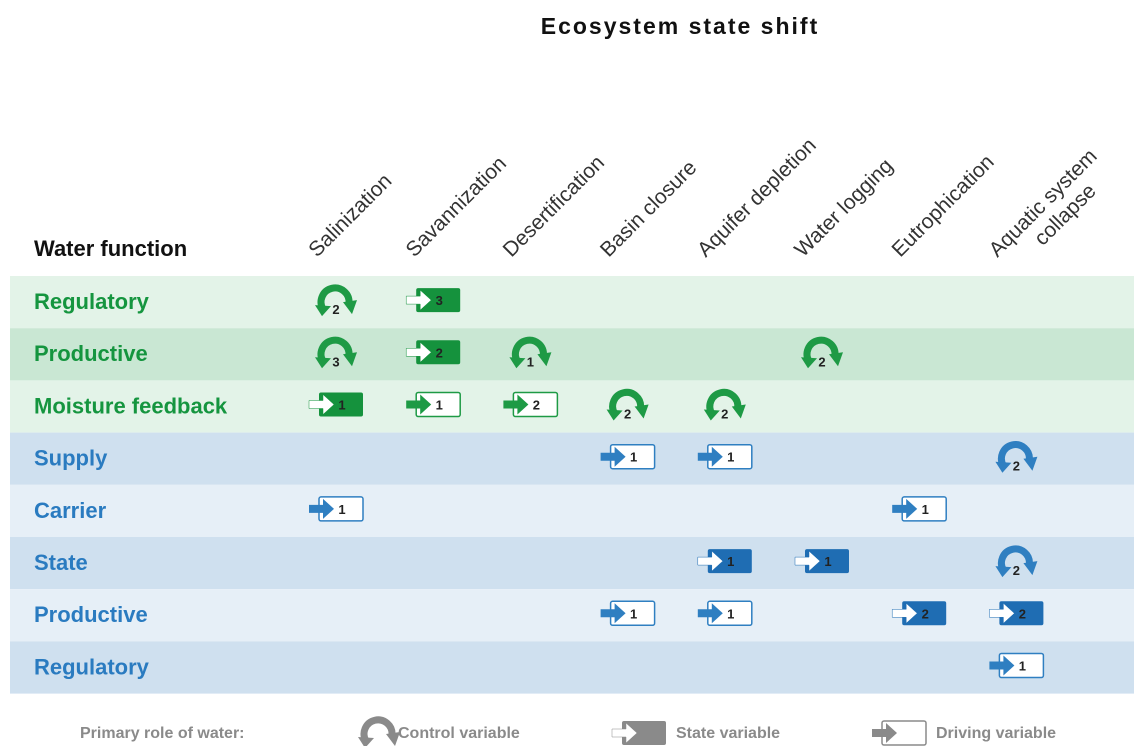  I want to click on column-label-line: Savannization, so click(456, 207).